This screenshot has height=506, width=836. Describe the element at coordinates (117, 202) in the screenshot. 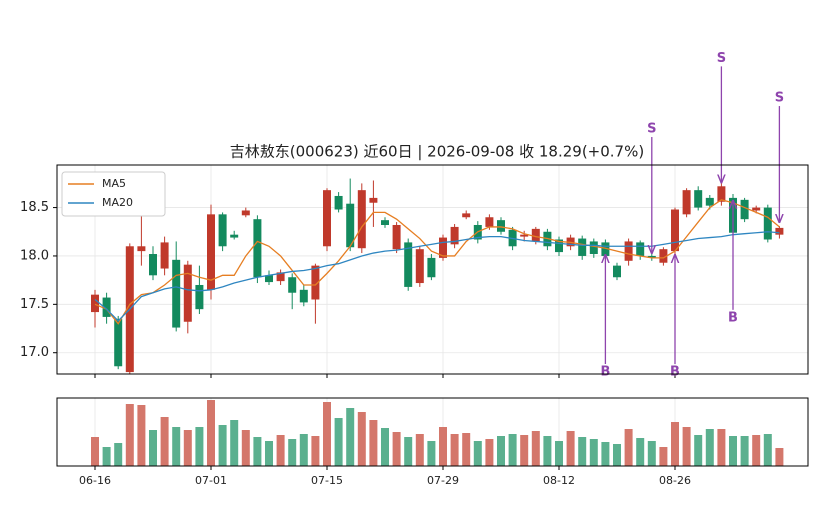

I see `legend-label: MA20` at that location.